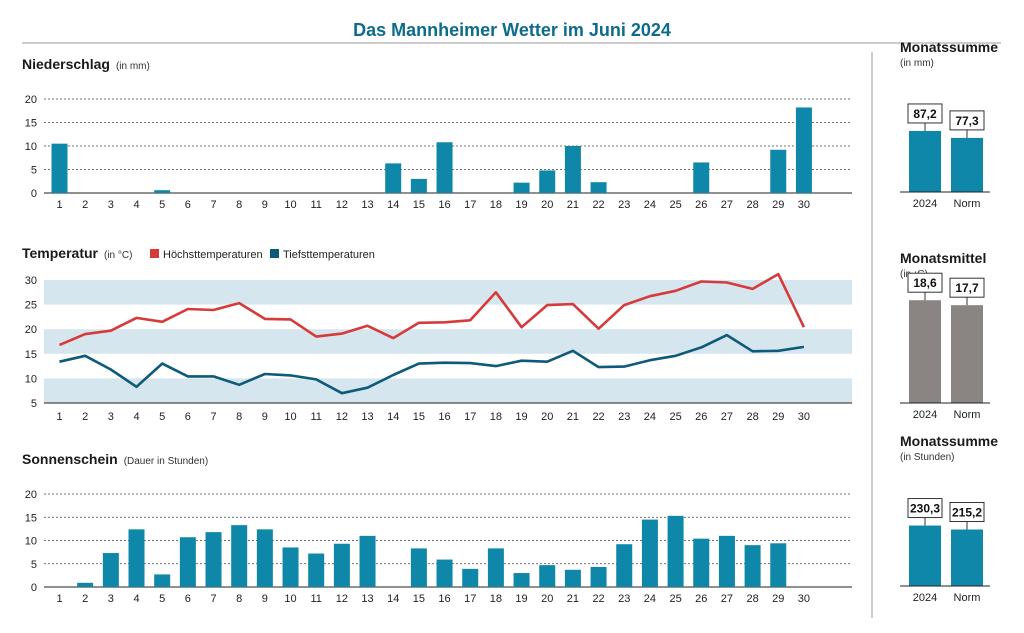  I want to click on x-tick-label: 29, so click(778, 417).